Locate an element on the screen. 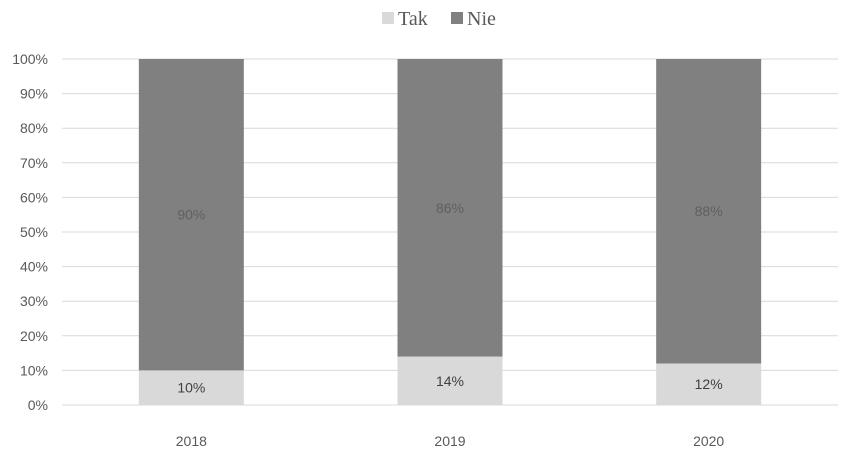  y-tick-label: 70% is located at coordinates (34, 163).